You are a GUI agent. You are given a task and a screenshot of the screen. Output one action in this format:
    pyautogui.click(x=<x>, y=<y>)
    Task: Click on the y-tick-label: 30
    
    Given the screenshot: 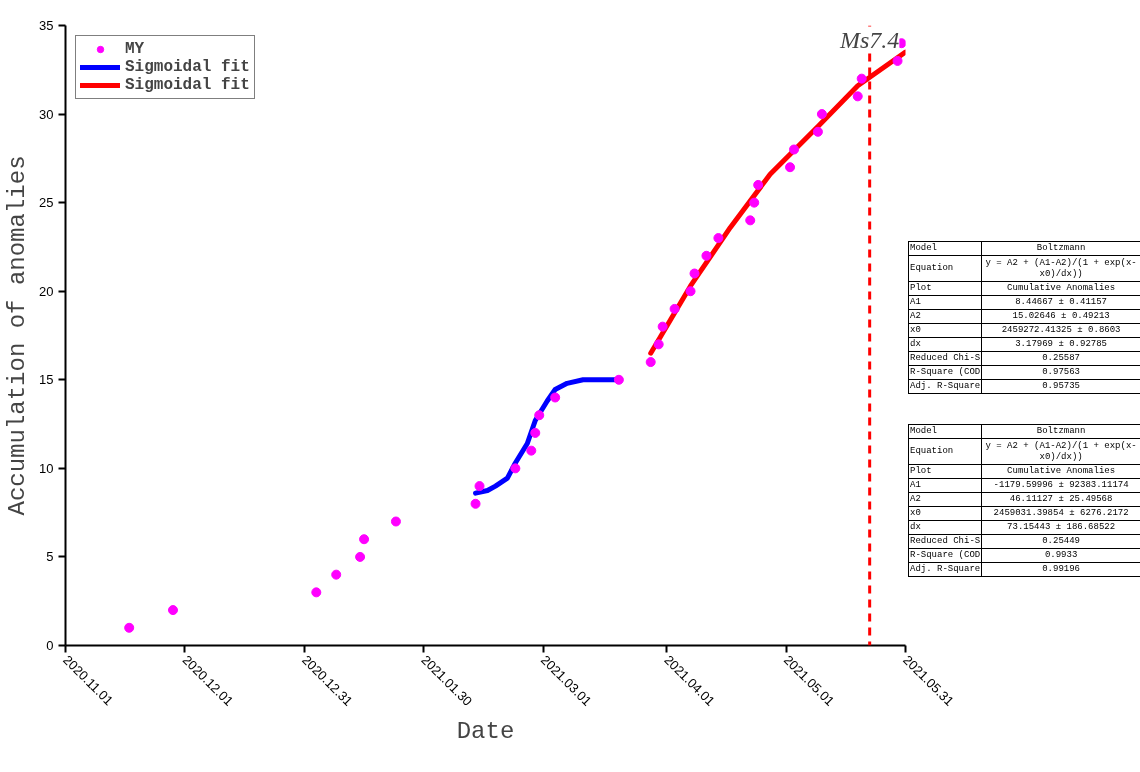 What is the action you would take?
    pyautogui.click(x=46, y=114)
    